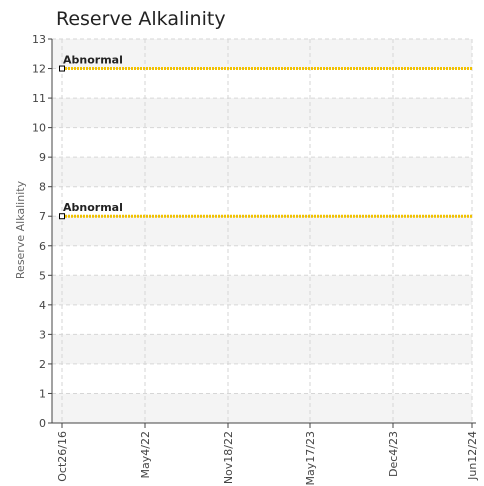 The width and height of the screenshot is (484, 486). I want to click on chart-title: Reserve Alkalinity, so click(141, 19).